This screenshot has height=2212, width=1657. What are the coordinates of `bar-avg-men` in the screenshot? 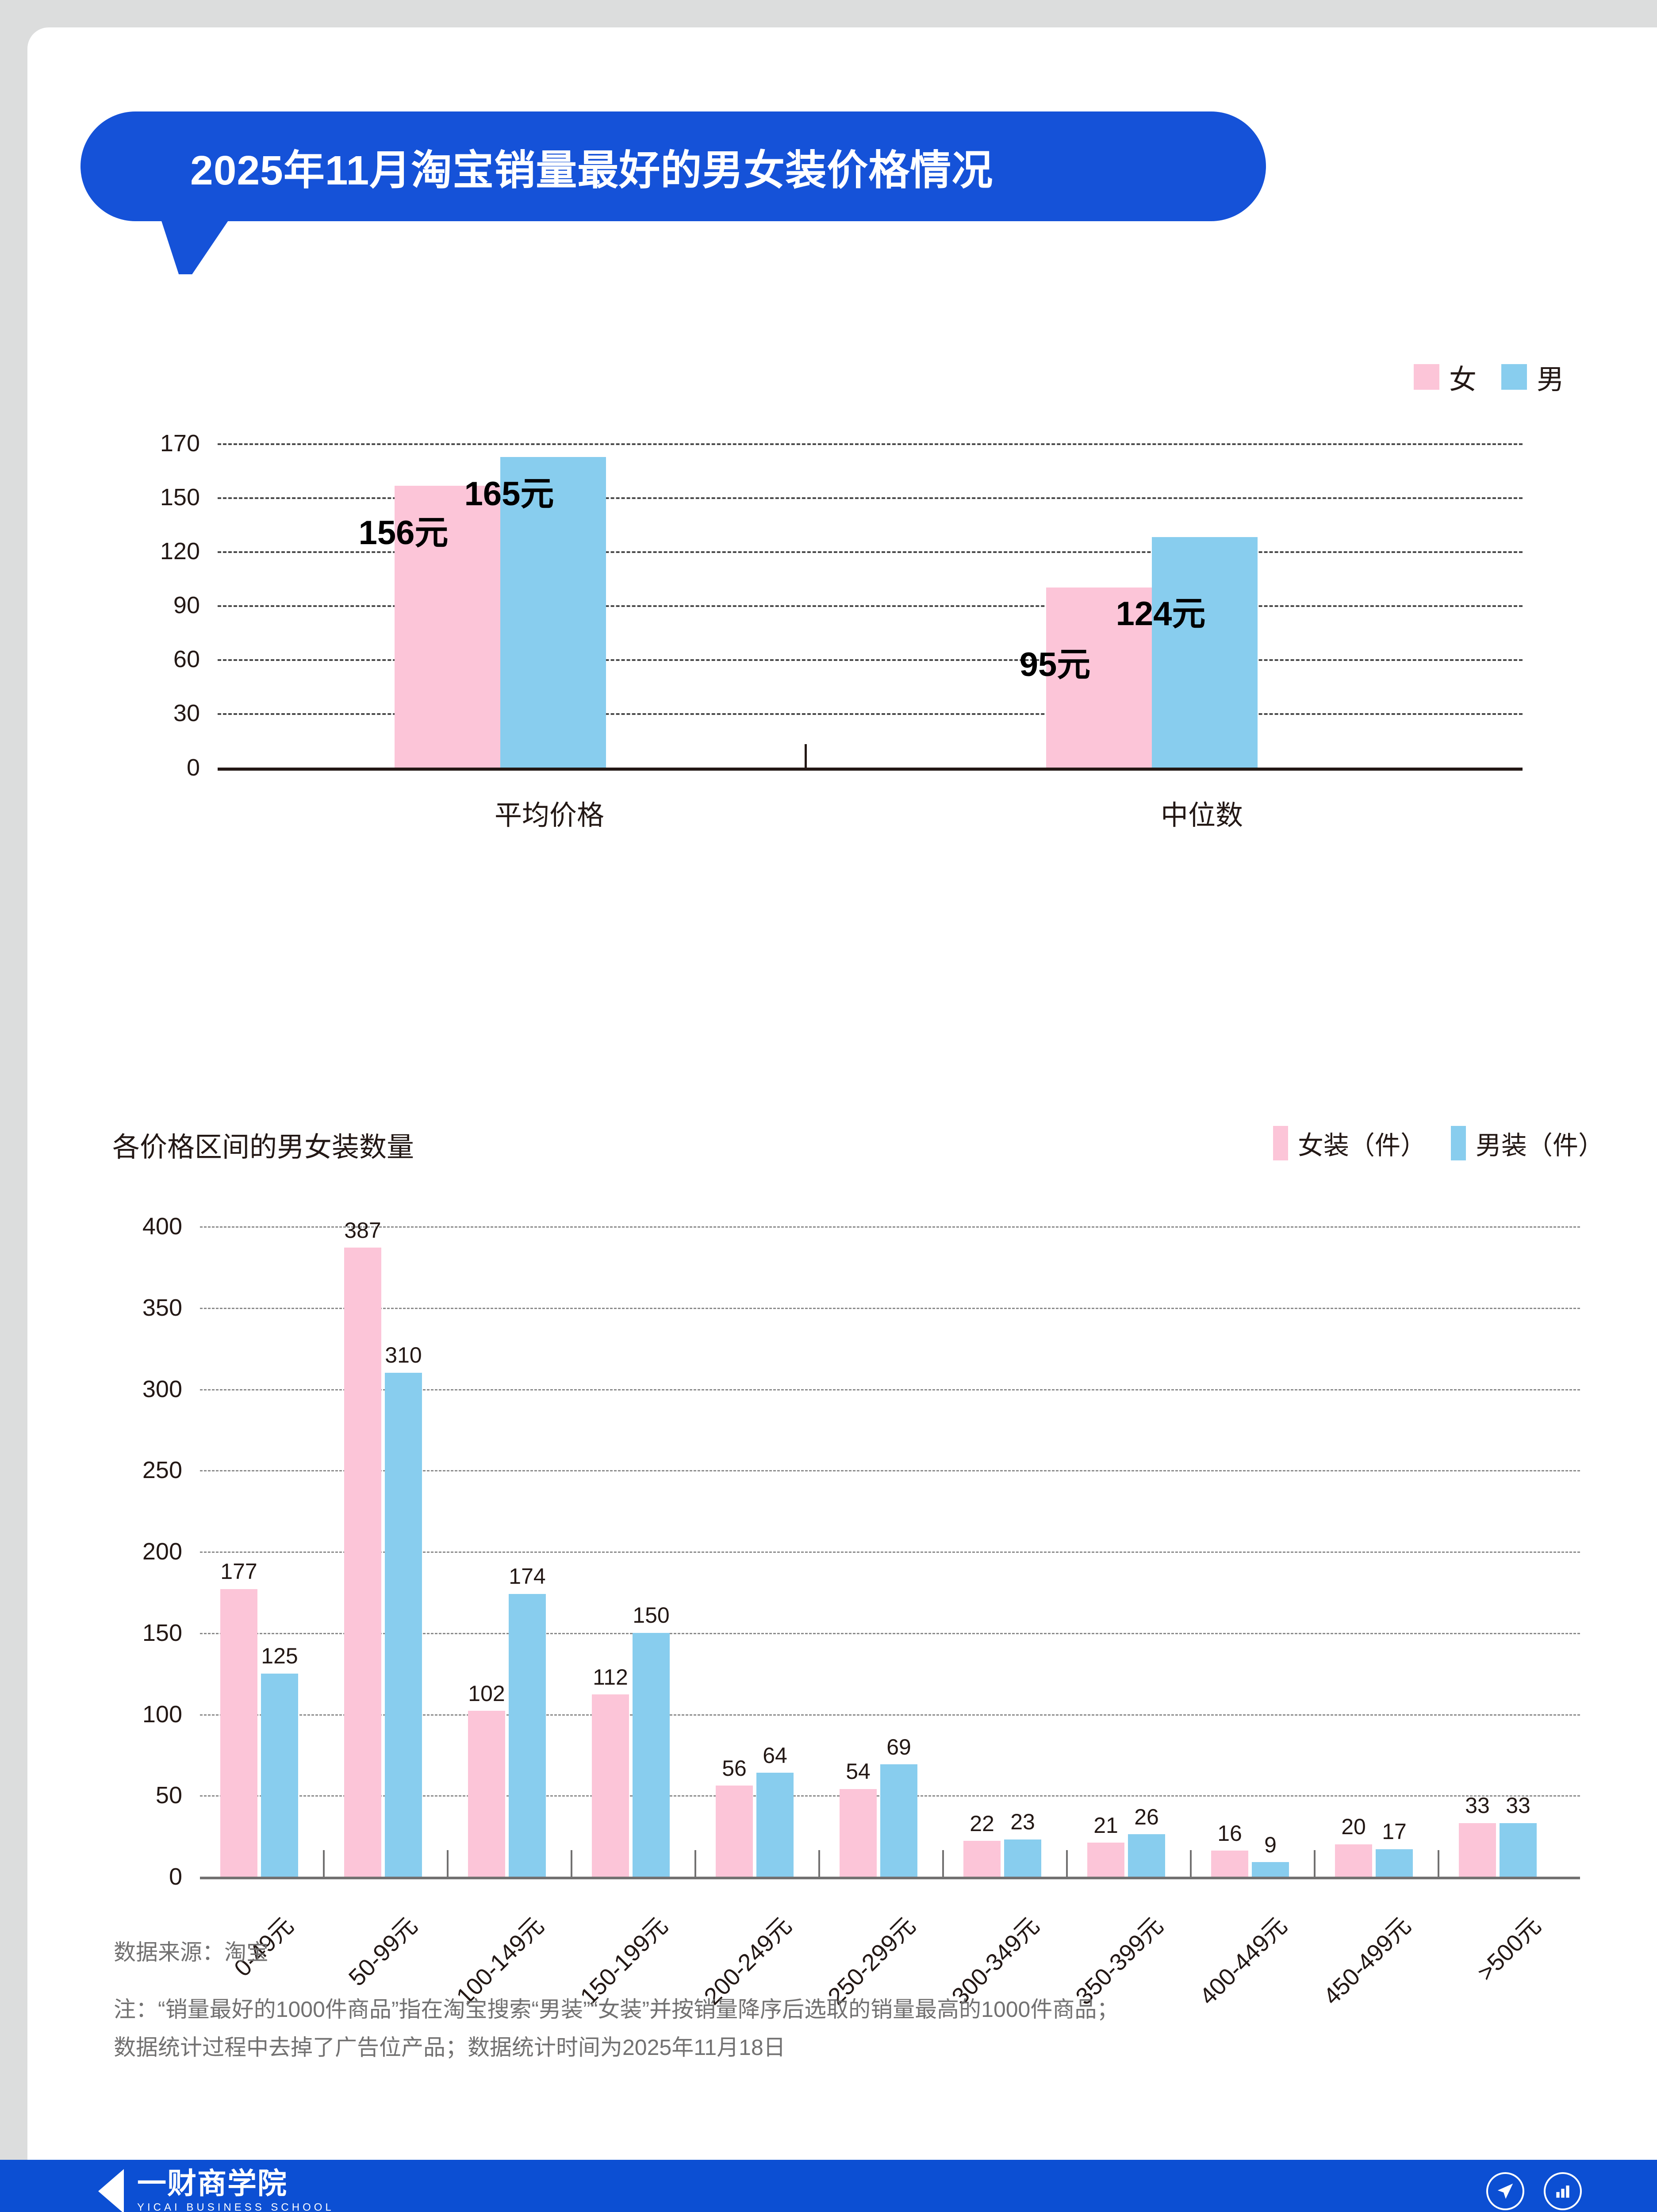 It's located at (553, 612).